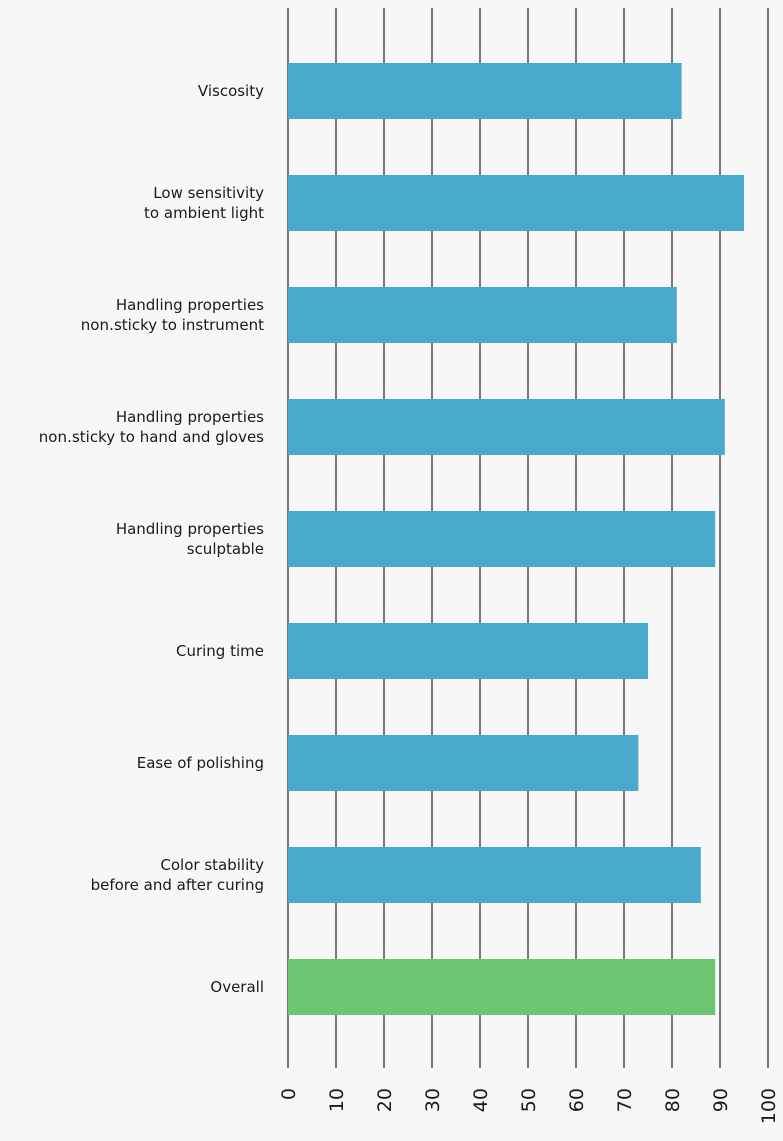 The width and height of the screenshot is (783, 1141). What do you see at coordinates (172, 325) in the screenshot?
I see `category-label: non․sticky to instrument` at bounding box center [172, 325].